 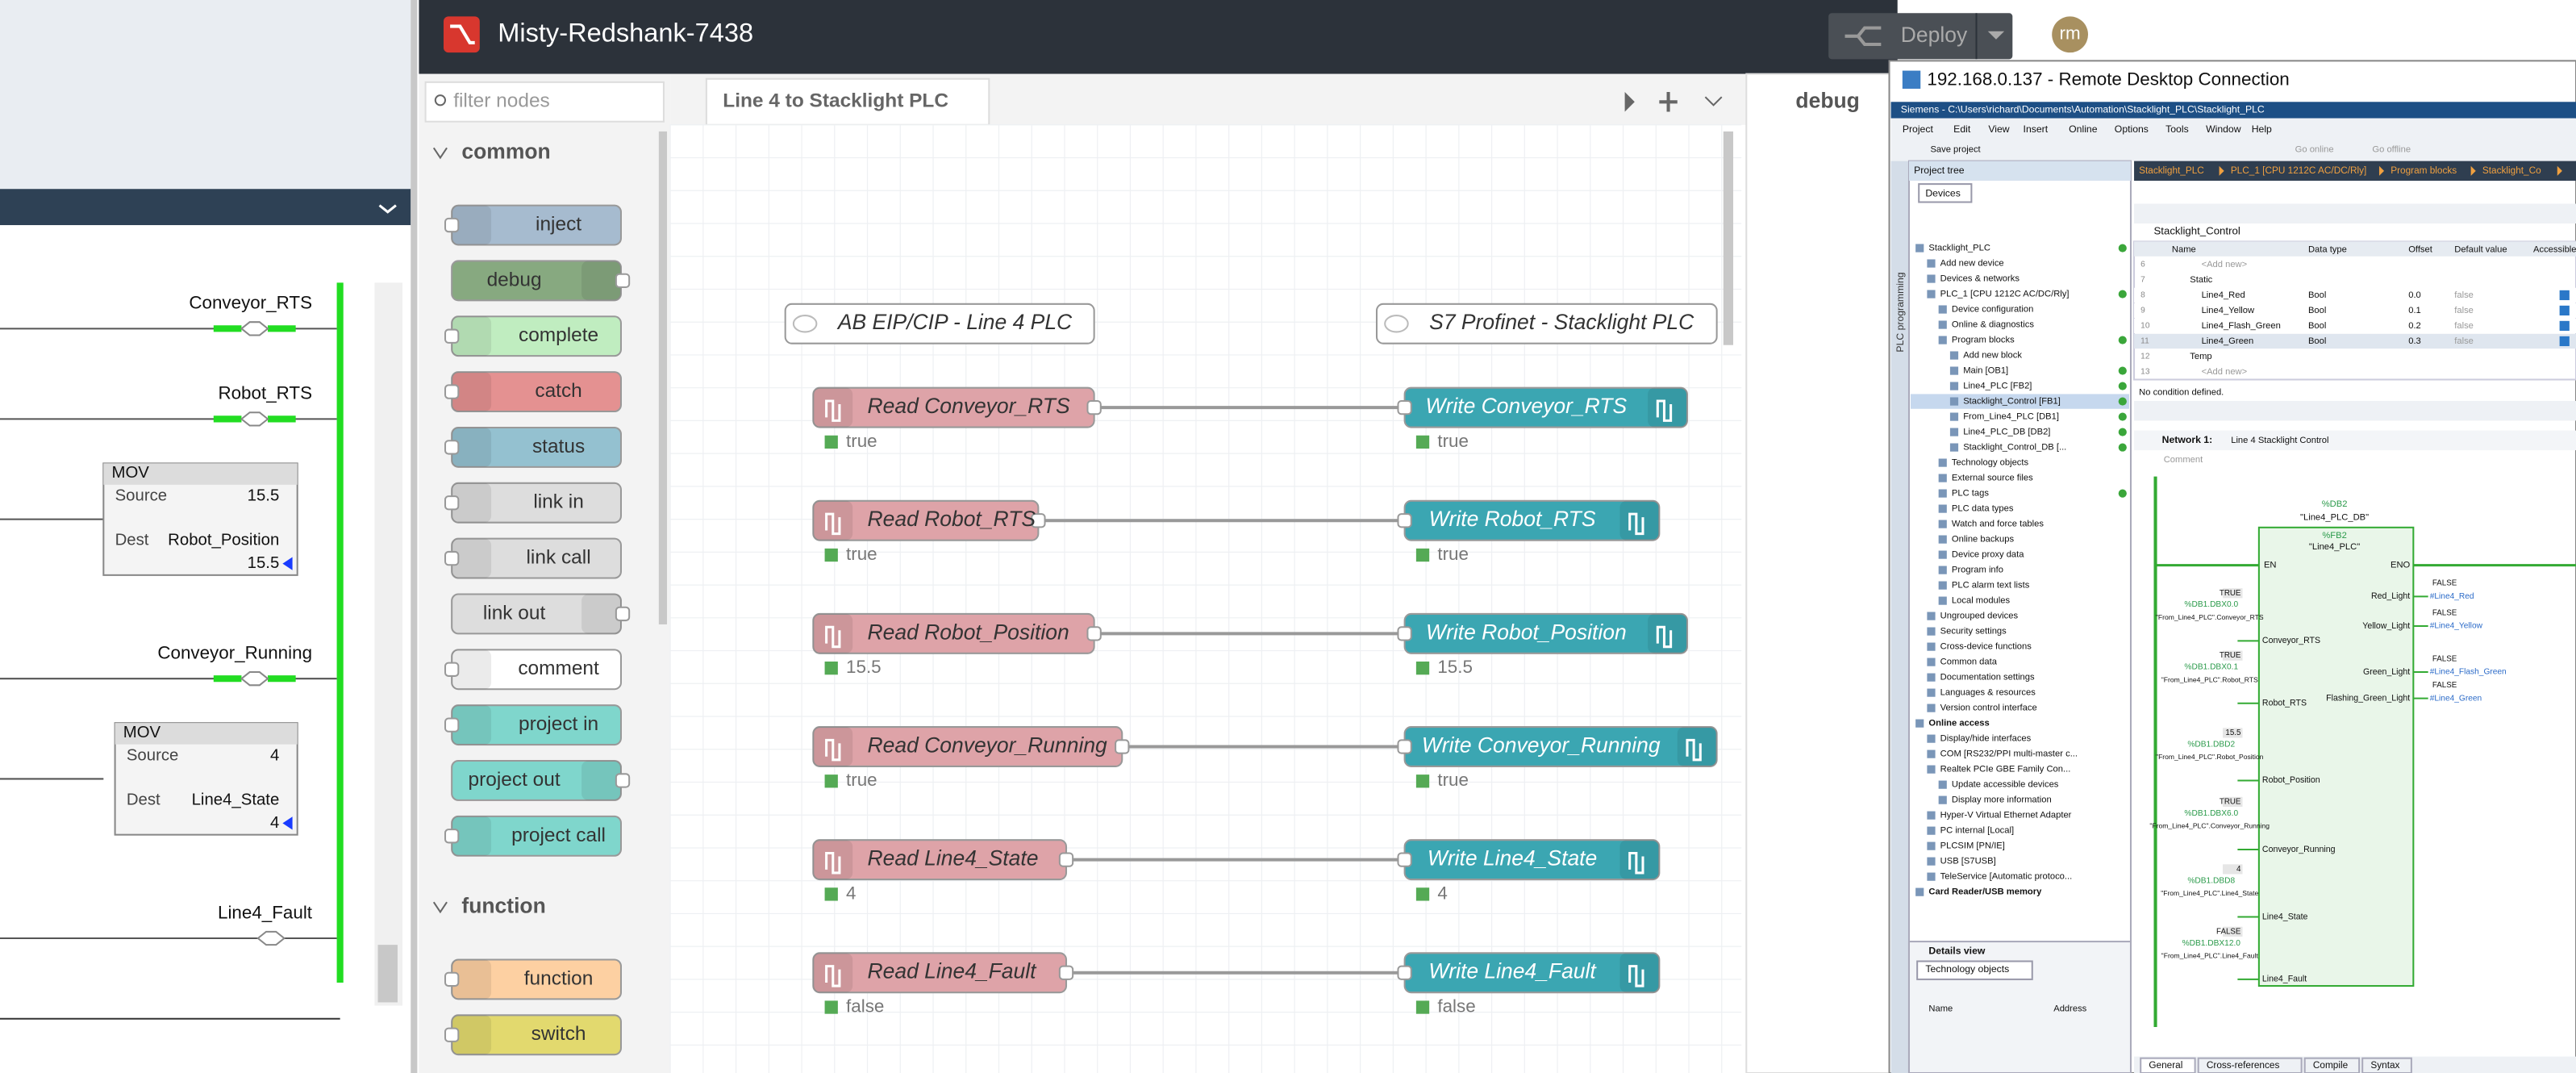 What do you see at coordinates (1998, 524) in the screenshot?
I see `tree-item: Watch and force tables` at bounding box center [1998, 524].